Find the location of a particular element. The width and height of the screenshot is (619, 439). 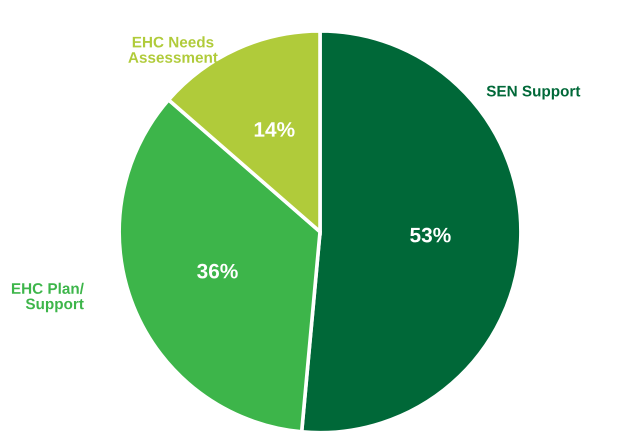

slice-label: EHC Plan/ Support is located at coordinates (48, 297).